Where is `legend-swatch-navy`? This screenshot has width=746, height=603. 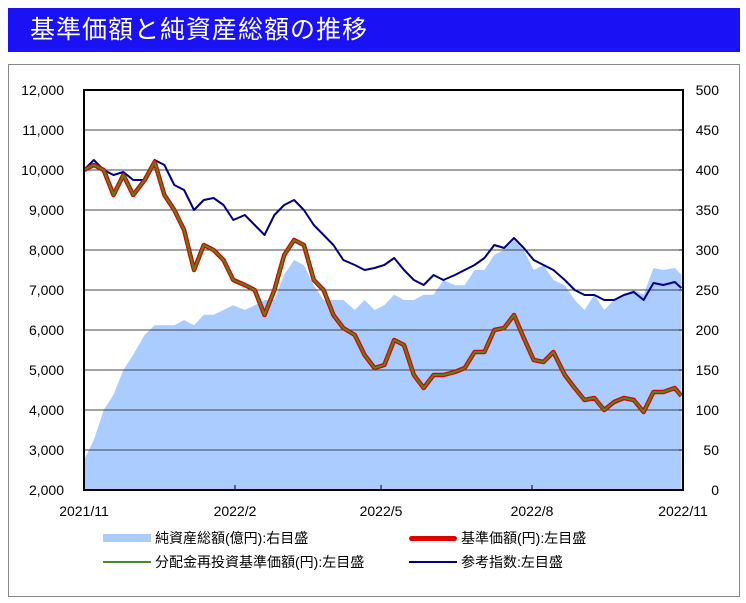
legend-swatch-navy is located at coordinates (433, 562).